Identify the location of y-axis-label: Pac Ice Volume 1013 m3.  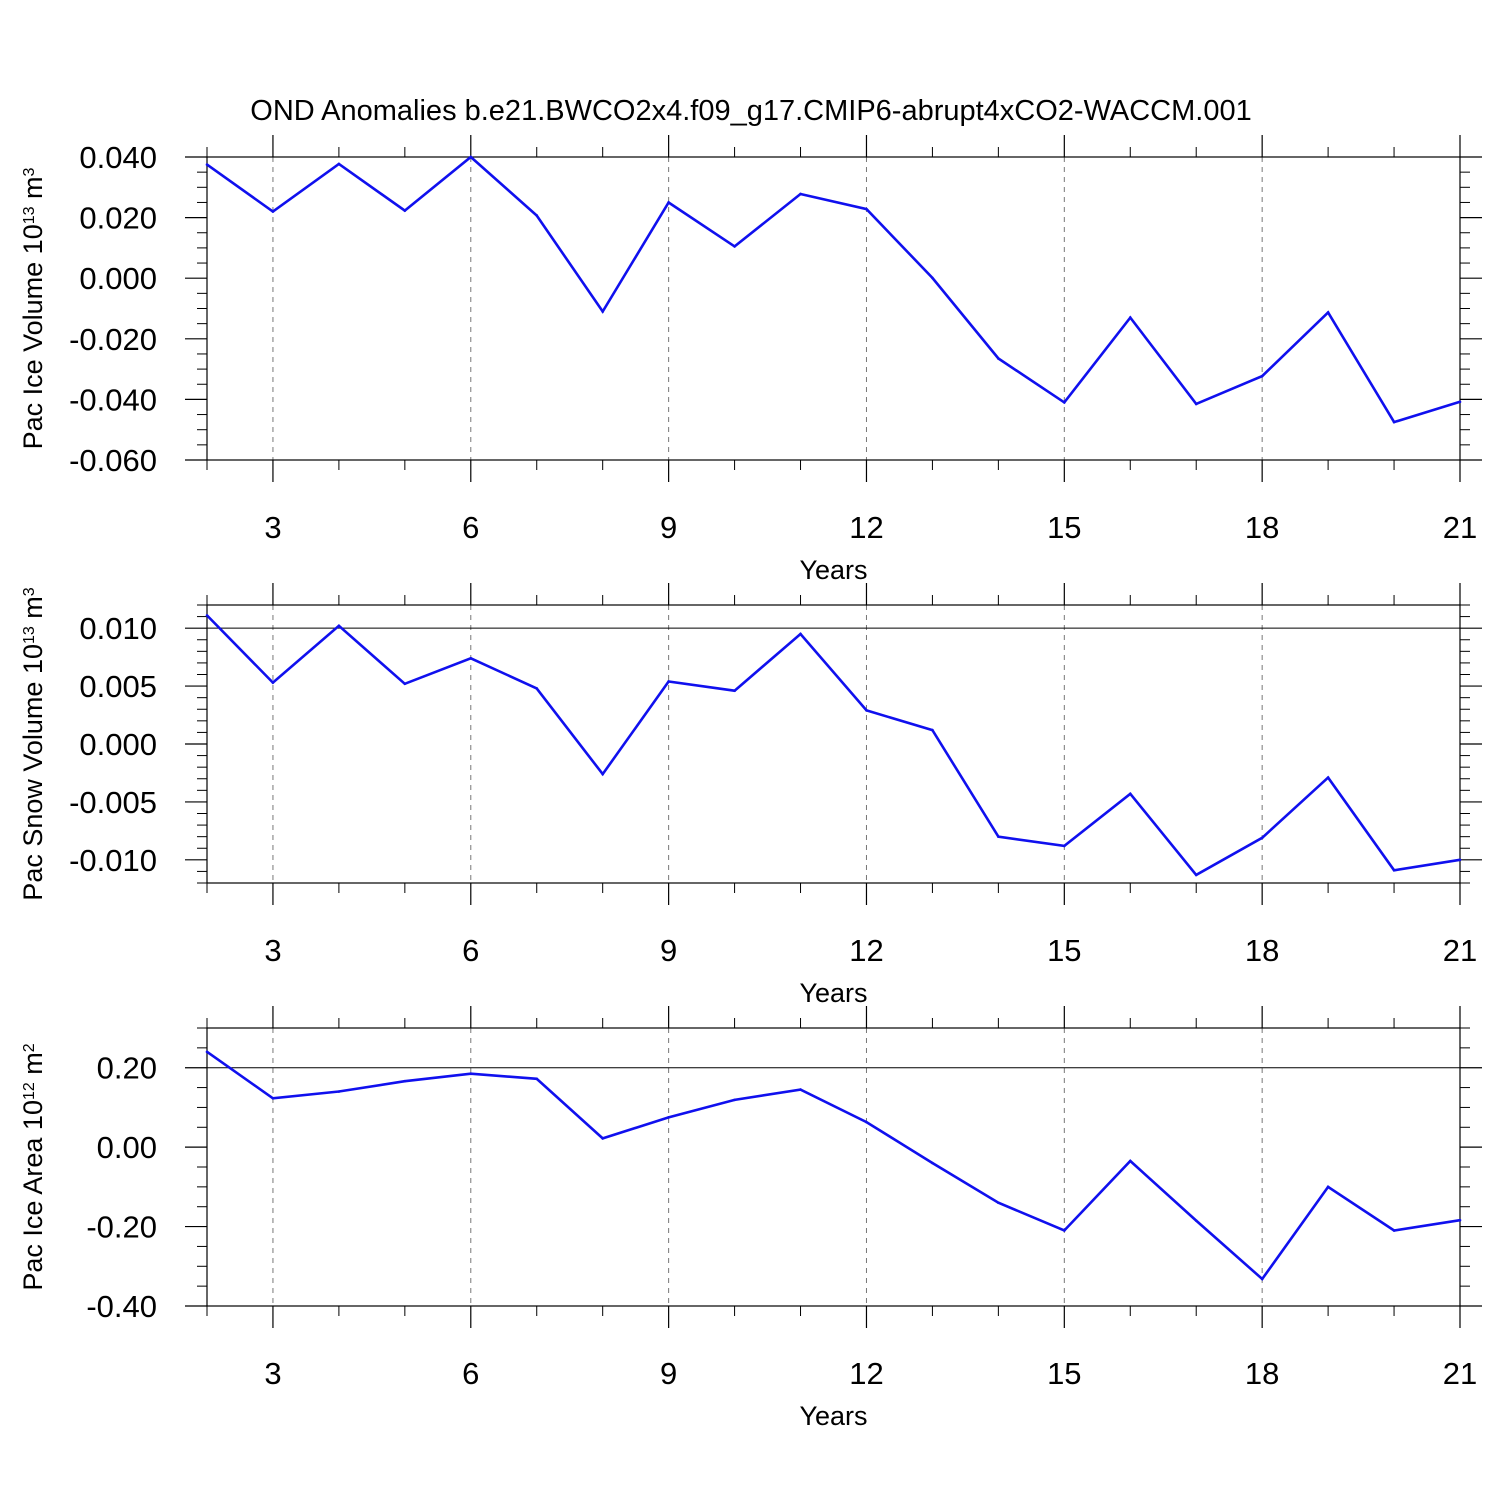
(33, 308).